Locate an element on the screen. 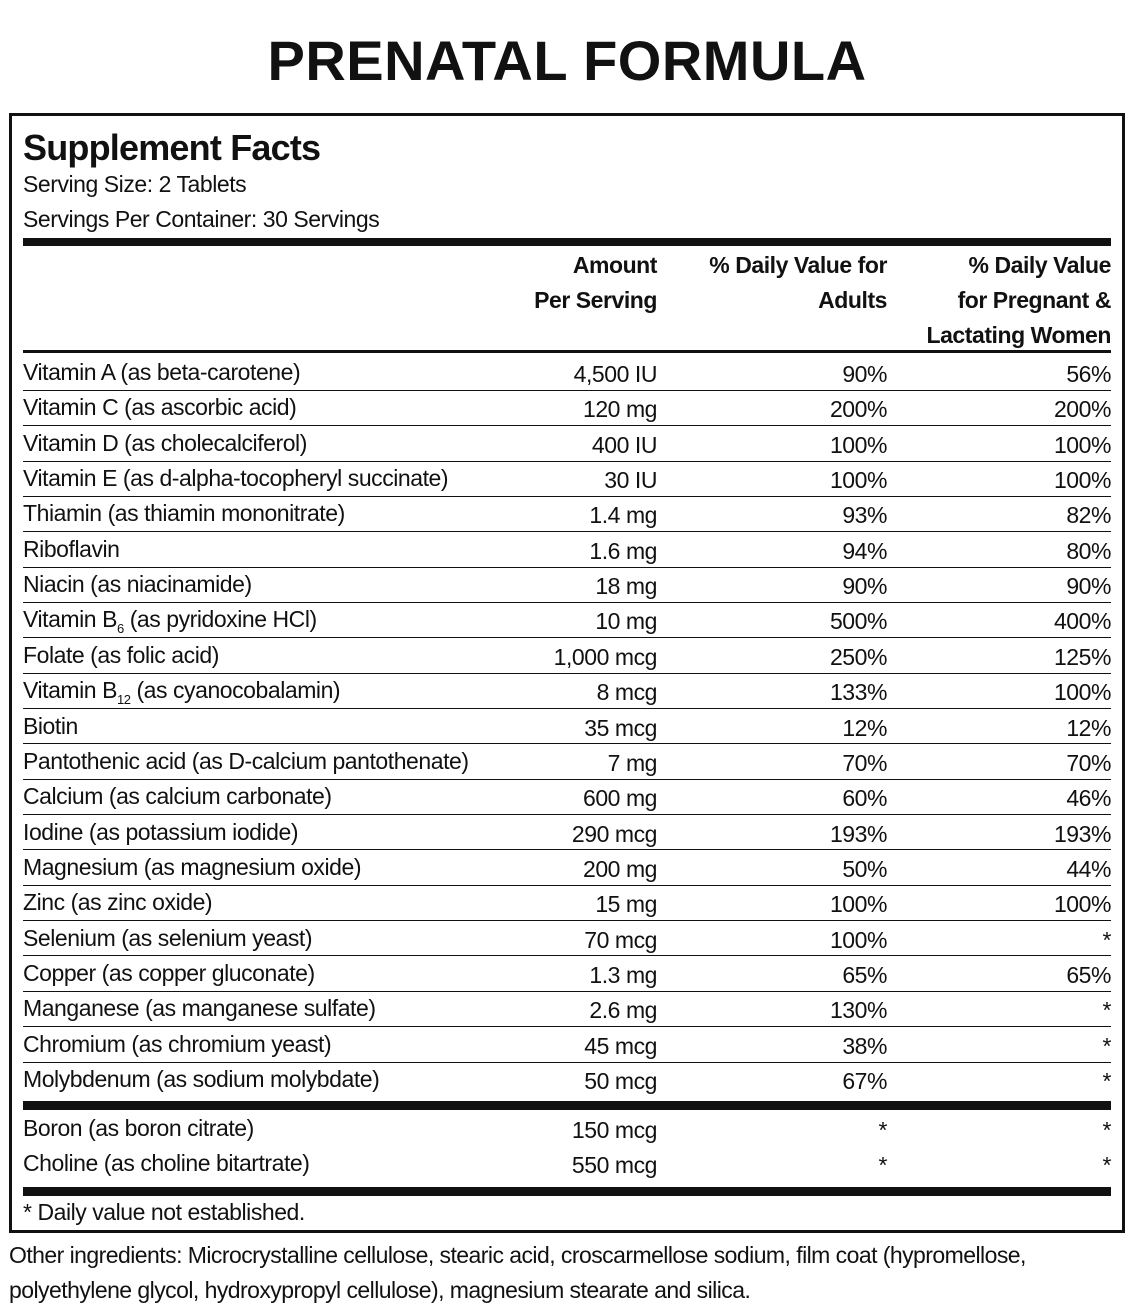  dv-pregnant: 65% is located at coordinates (1088, 974).